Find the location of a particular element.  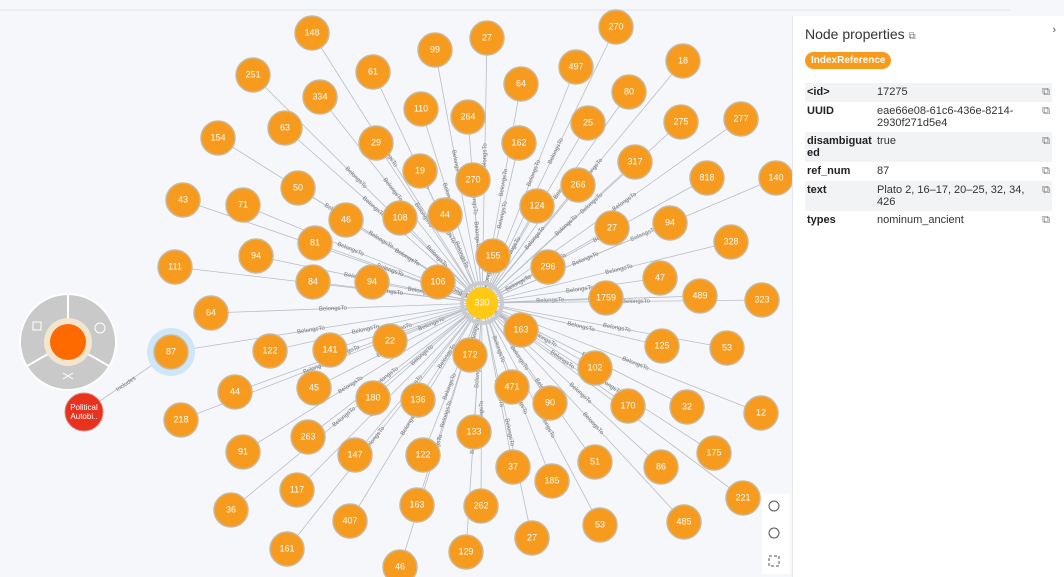

fit is located at coordinates (774, 561).